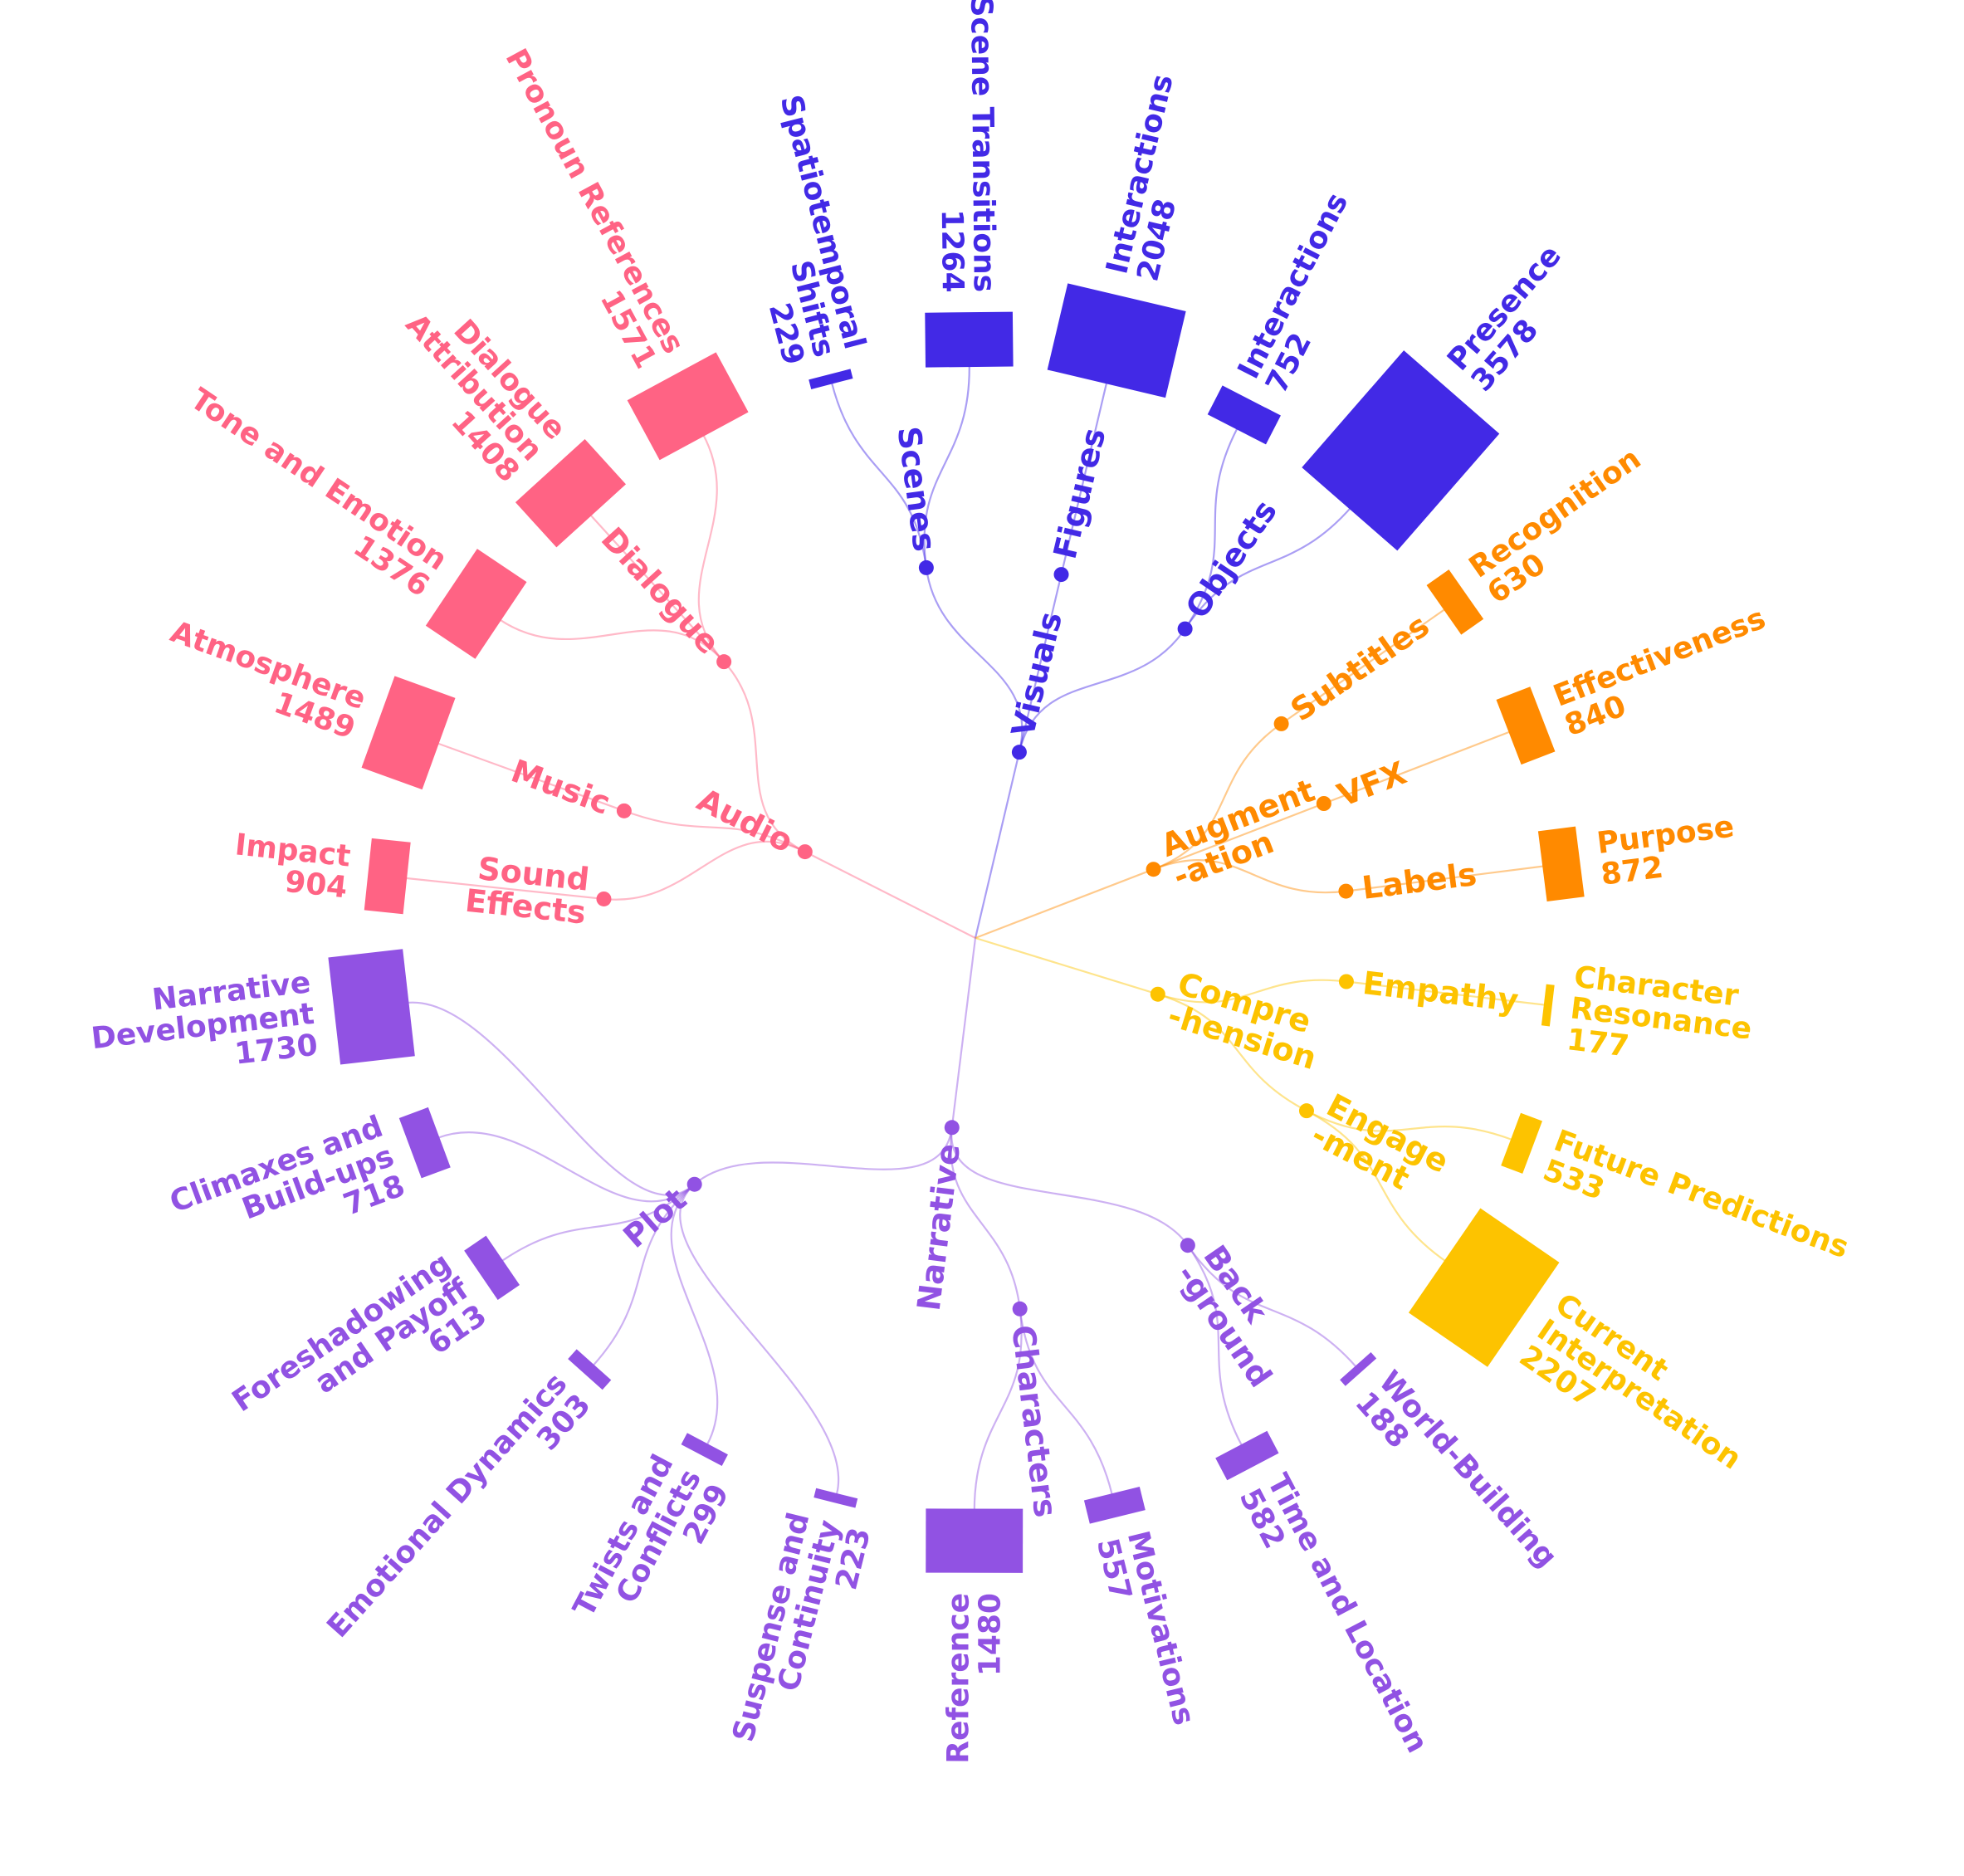 The image size is (1964, 1876). What do you see at coordinates (974, 660) in the screenshot?
I see `link-visuals-scenes` at bounding box center [974, 660].